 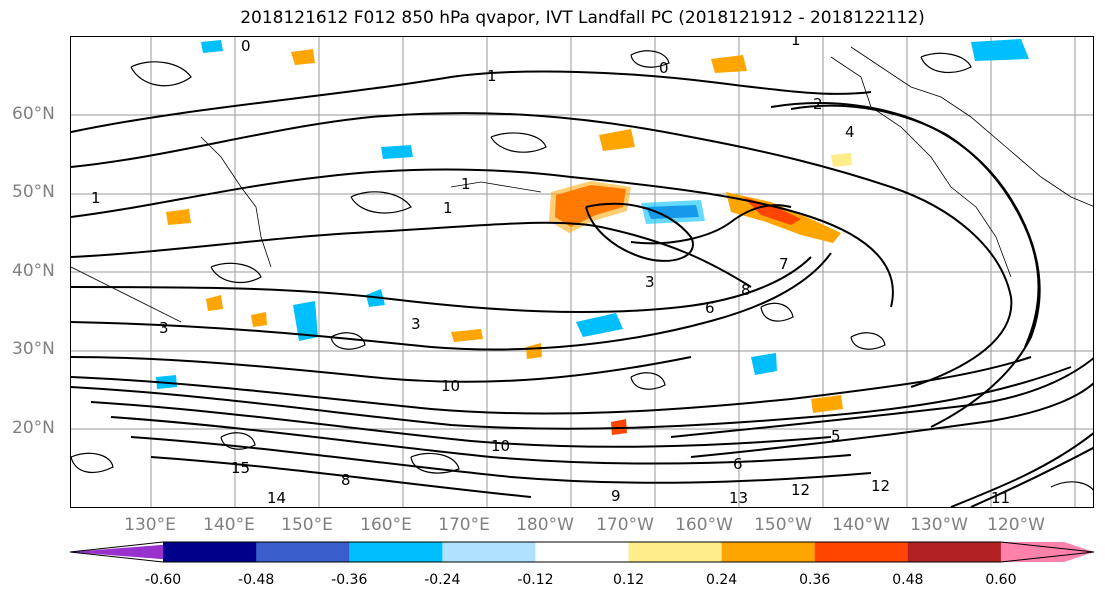 I want to click on colorbar-tick-label: 0.12, so click(x=628, y=580).